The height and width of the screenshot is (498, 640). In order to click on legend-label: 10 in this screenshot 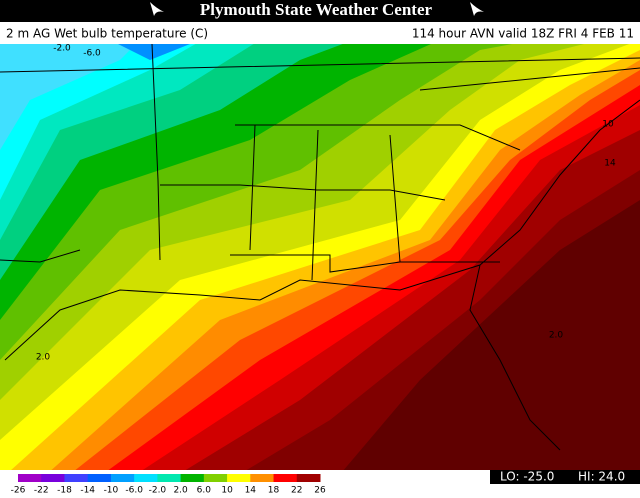, I will do `click(227, 491)`.